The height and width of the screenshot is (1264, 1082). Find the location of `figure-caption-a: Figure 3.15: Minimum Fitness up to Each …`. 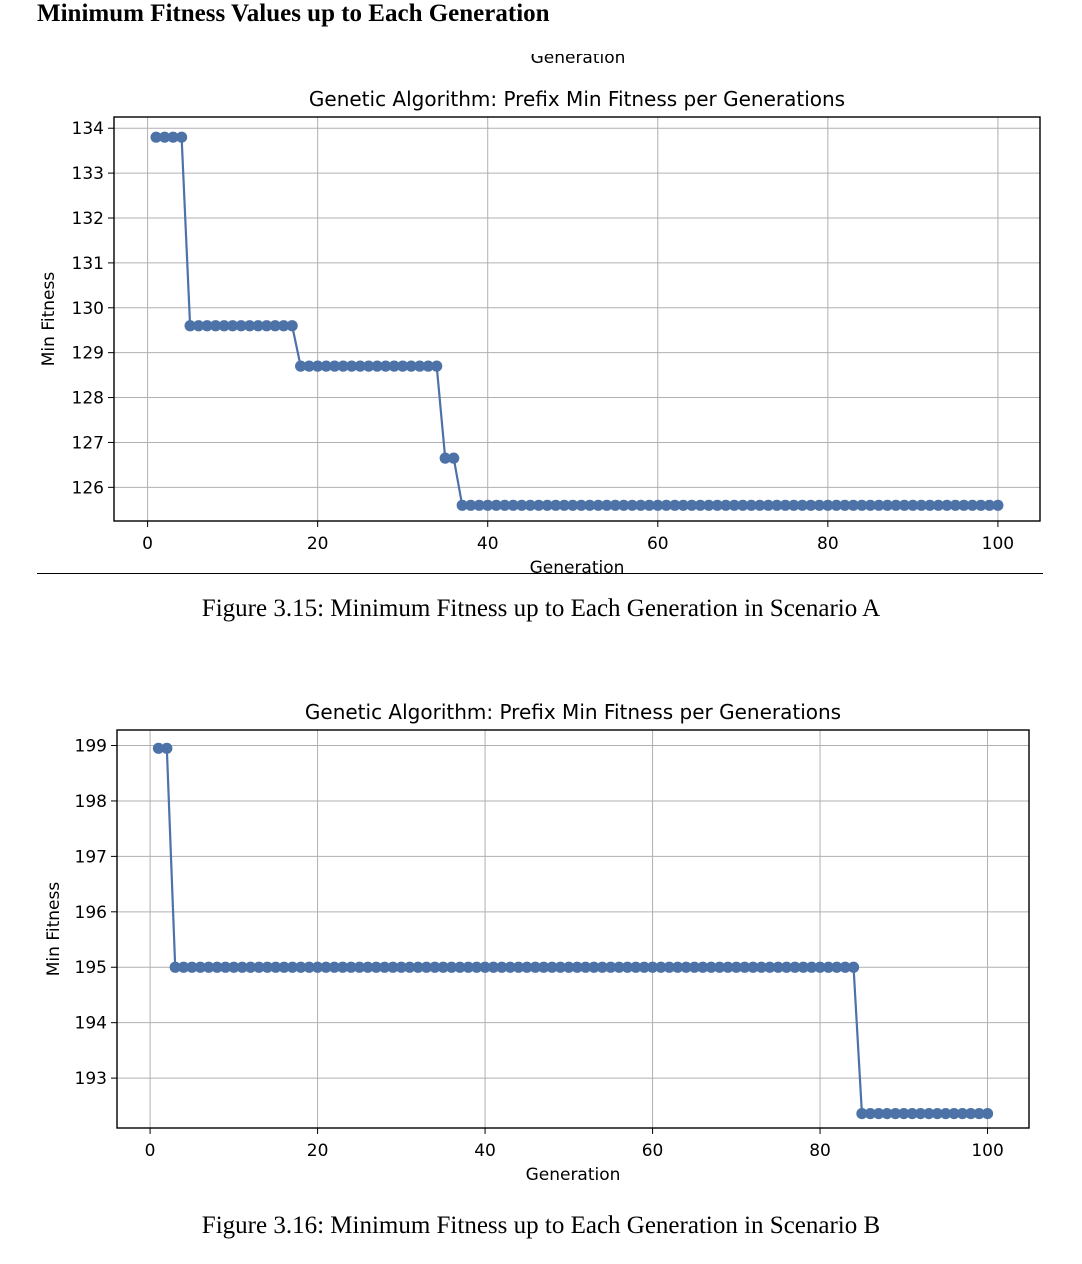

figure-caption-a: Figure 3.15: Minimum Fitness up to Each … is located at coordinates (541, 608).